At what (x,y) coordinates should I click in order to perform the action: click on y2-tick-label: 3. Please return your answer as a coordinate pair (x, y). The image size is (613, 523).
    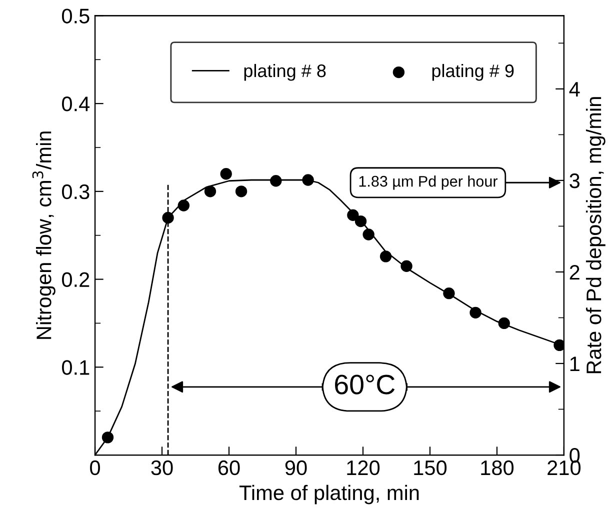
    Looking at the image, I should click on (575, 180).